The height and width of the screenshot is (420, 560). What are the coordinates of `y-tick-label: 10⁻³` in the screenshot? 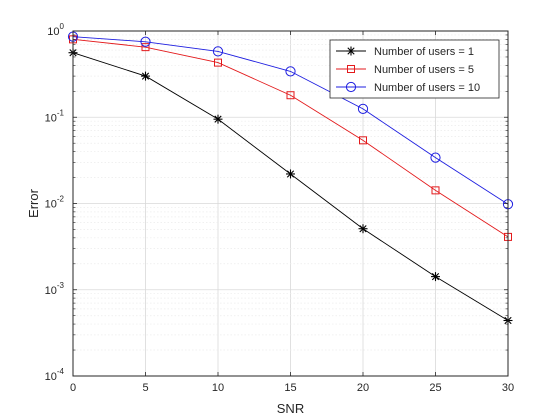 It's located at (55, 289).